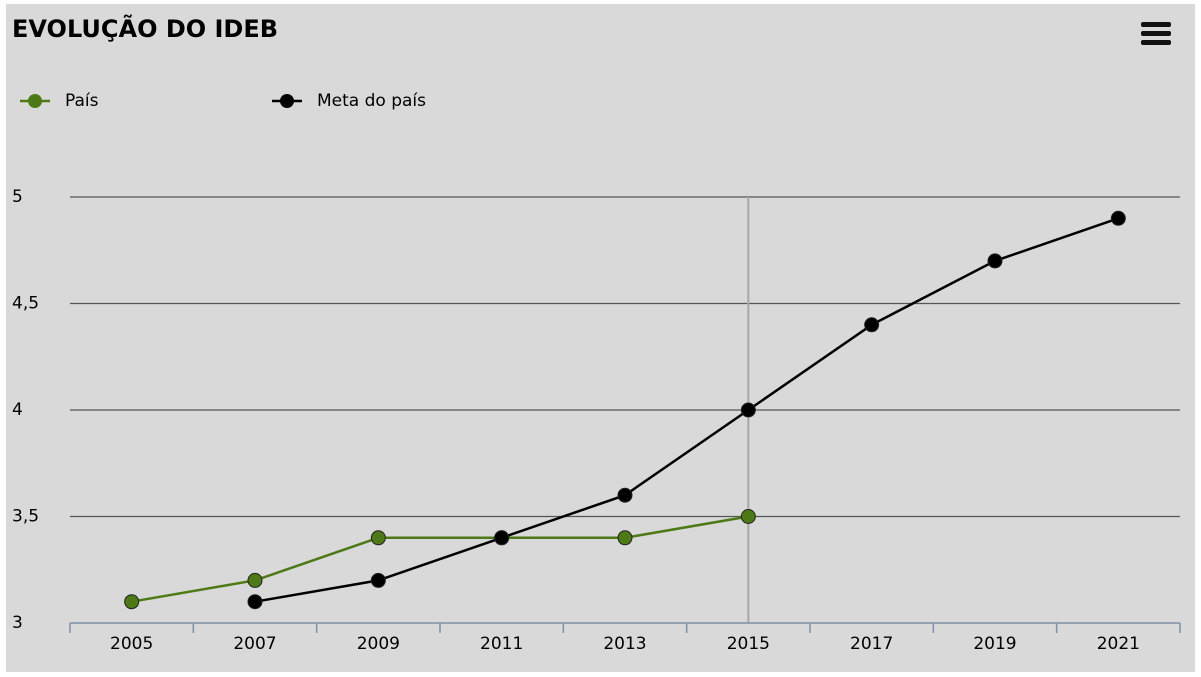 The height and width of the screenshot is (677, 1201). Describe the element at coordinates (145, 28) in the screenshot. I see `chart-title: EVOLUÇÃO DO IDEB` at that location.